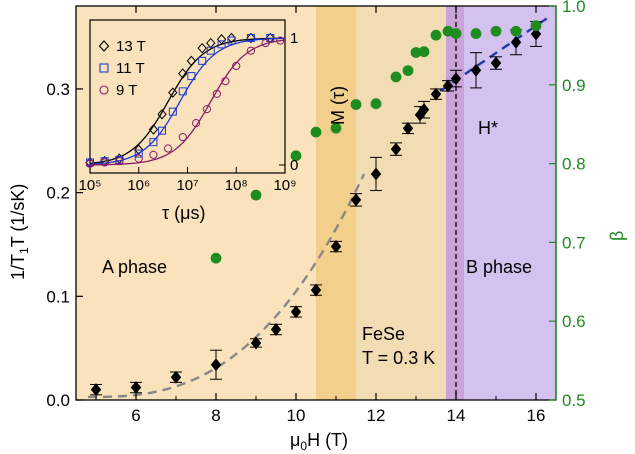  I want to click on inset-x-axis-title: τ (μs), so click(183, 213).